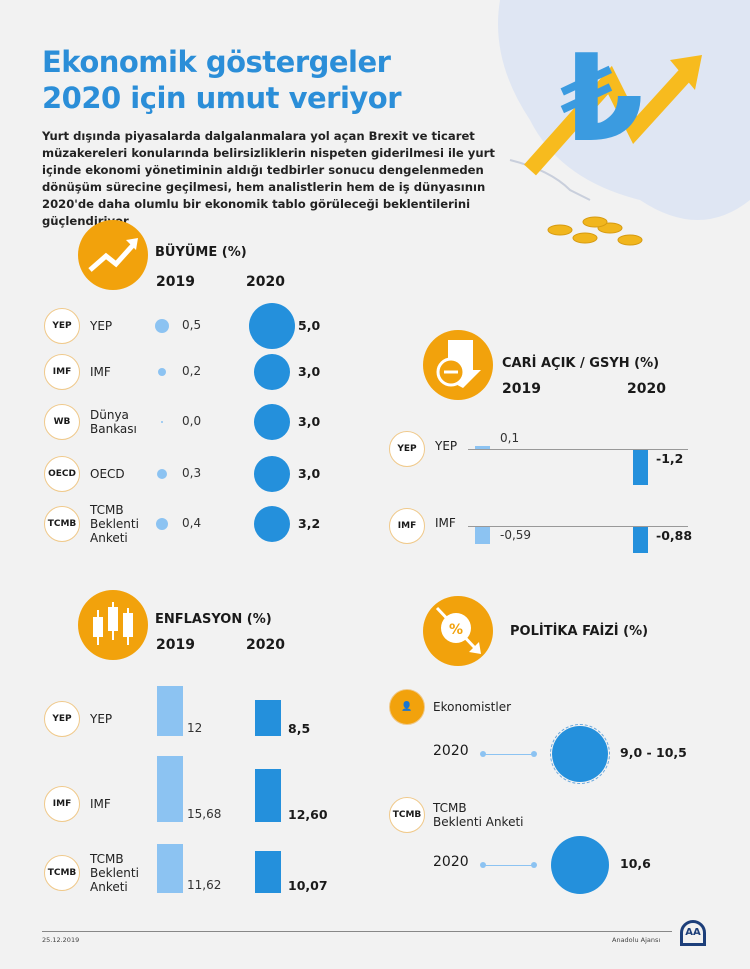  I want to click on deficit-2019-value: 0,1, so click(510, 438).